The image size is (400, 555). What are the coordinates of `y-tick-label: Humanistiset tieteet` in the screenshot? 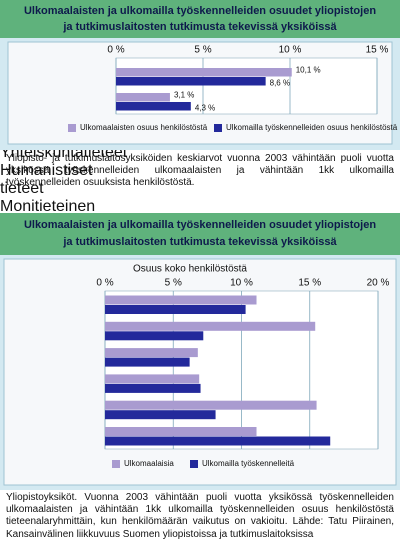 It's located at (46, 179).